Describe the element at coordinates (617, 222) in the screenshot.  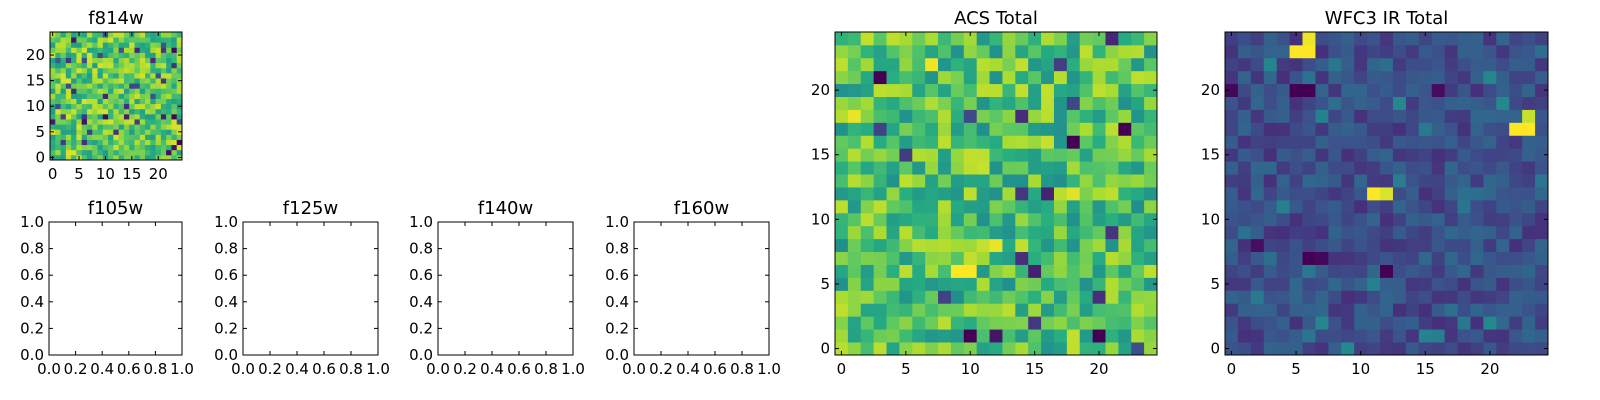
I see `y-tick-label: 1.0` at that location.